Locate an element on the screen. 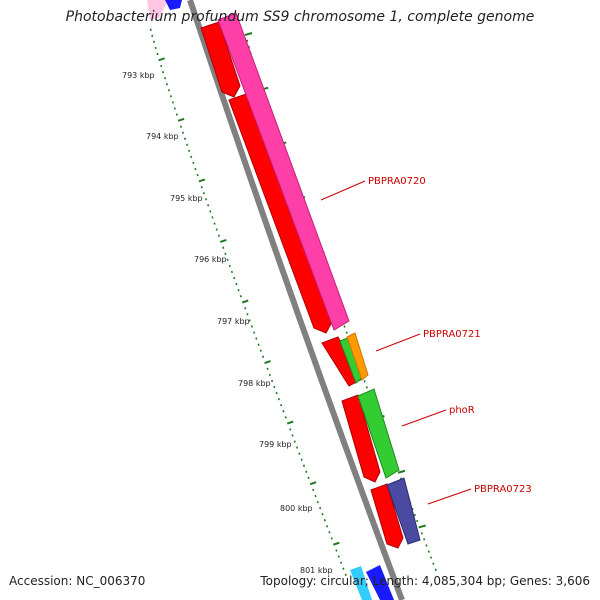  tick-label-796: 796 kbp is located at coordinates (210, 259).